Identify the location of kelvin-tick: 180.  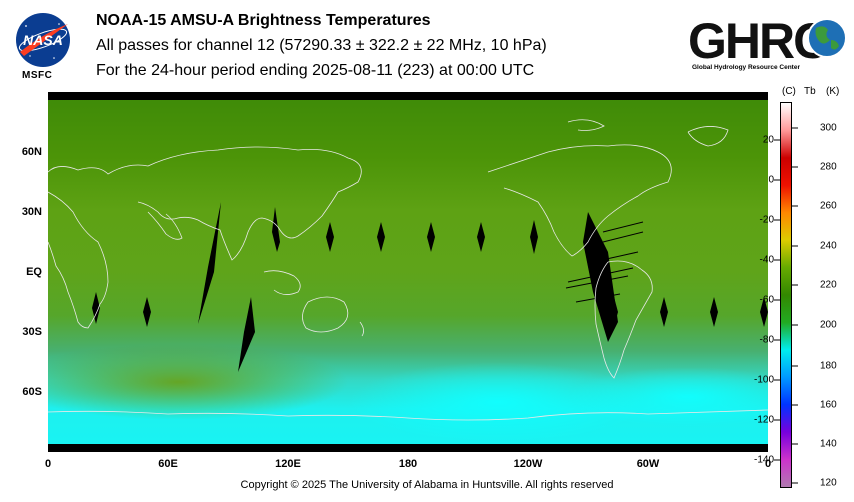
(828, 366).